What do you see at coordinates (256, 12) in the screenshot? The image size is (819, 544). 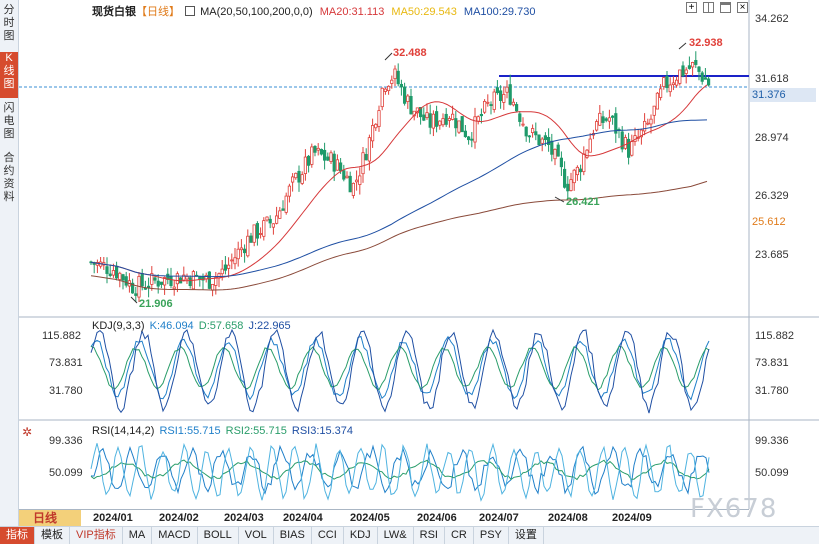 I see `ma-config: MA(20,50,100,200,0,0)` at bounding box center [256, 12].